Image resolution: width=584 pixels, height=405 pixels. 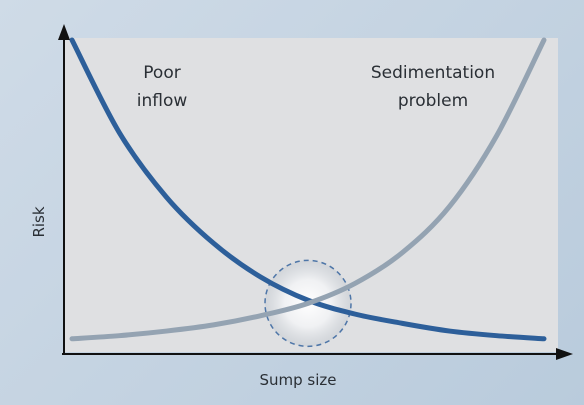 What do you see at coordinates (39, 221) in the screenshot?
I see `y-axis-label: Risk` at bounding box center [39, 221].